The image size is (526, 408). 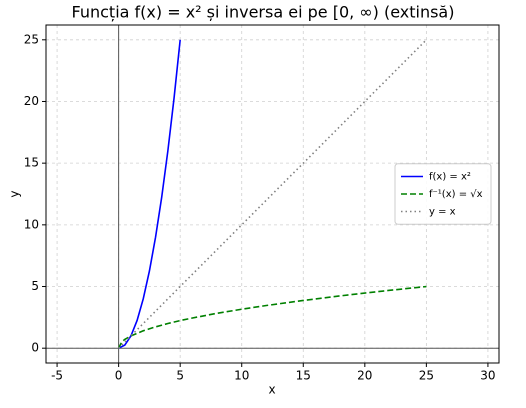 I want to click on legend-label: y = x, so click(x=442, y=212).